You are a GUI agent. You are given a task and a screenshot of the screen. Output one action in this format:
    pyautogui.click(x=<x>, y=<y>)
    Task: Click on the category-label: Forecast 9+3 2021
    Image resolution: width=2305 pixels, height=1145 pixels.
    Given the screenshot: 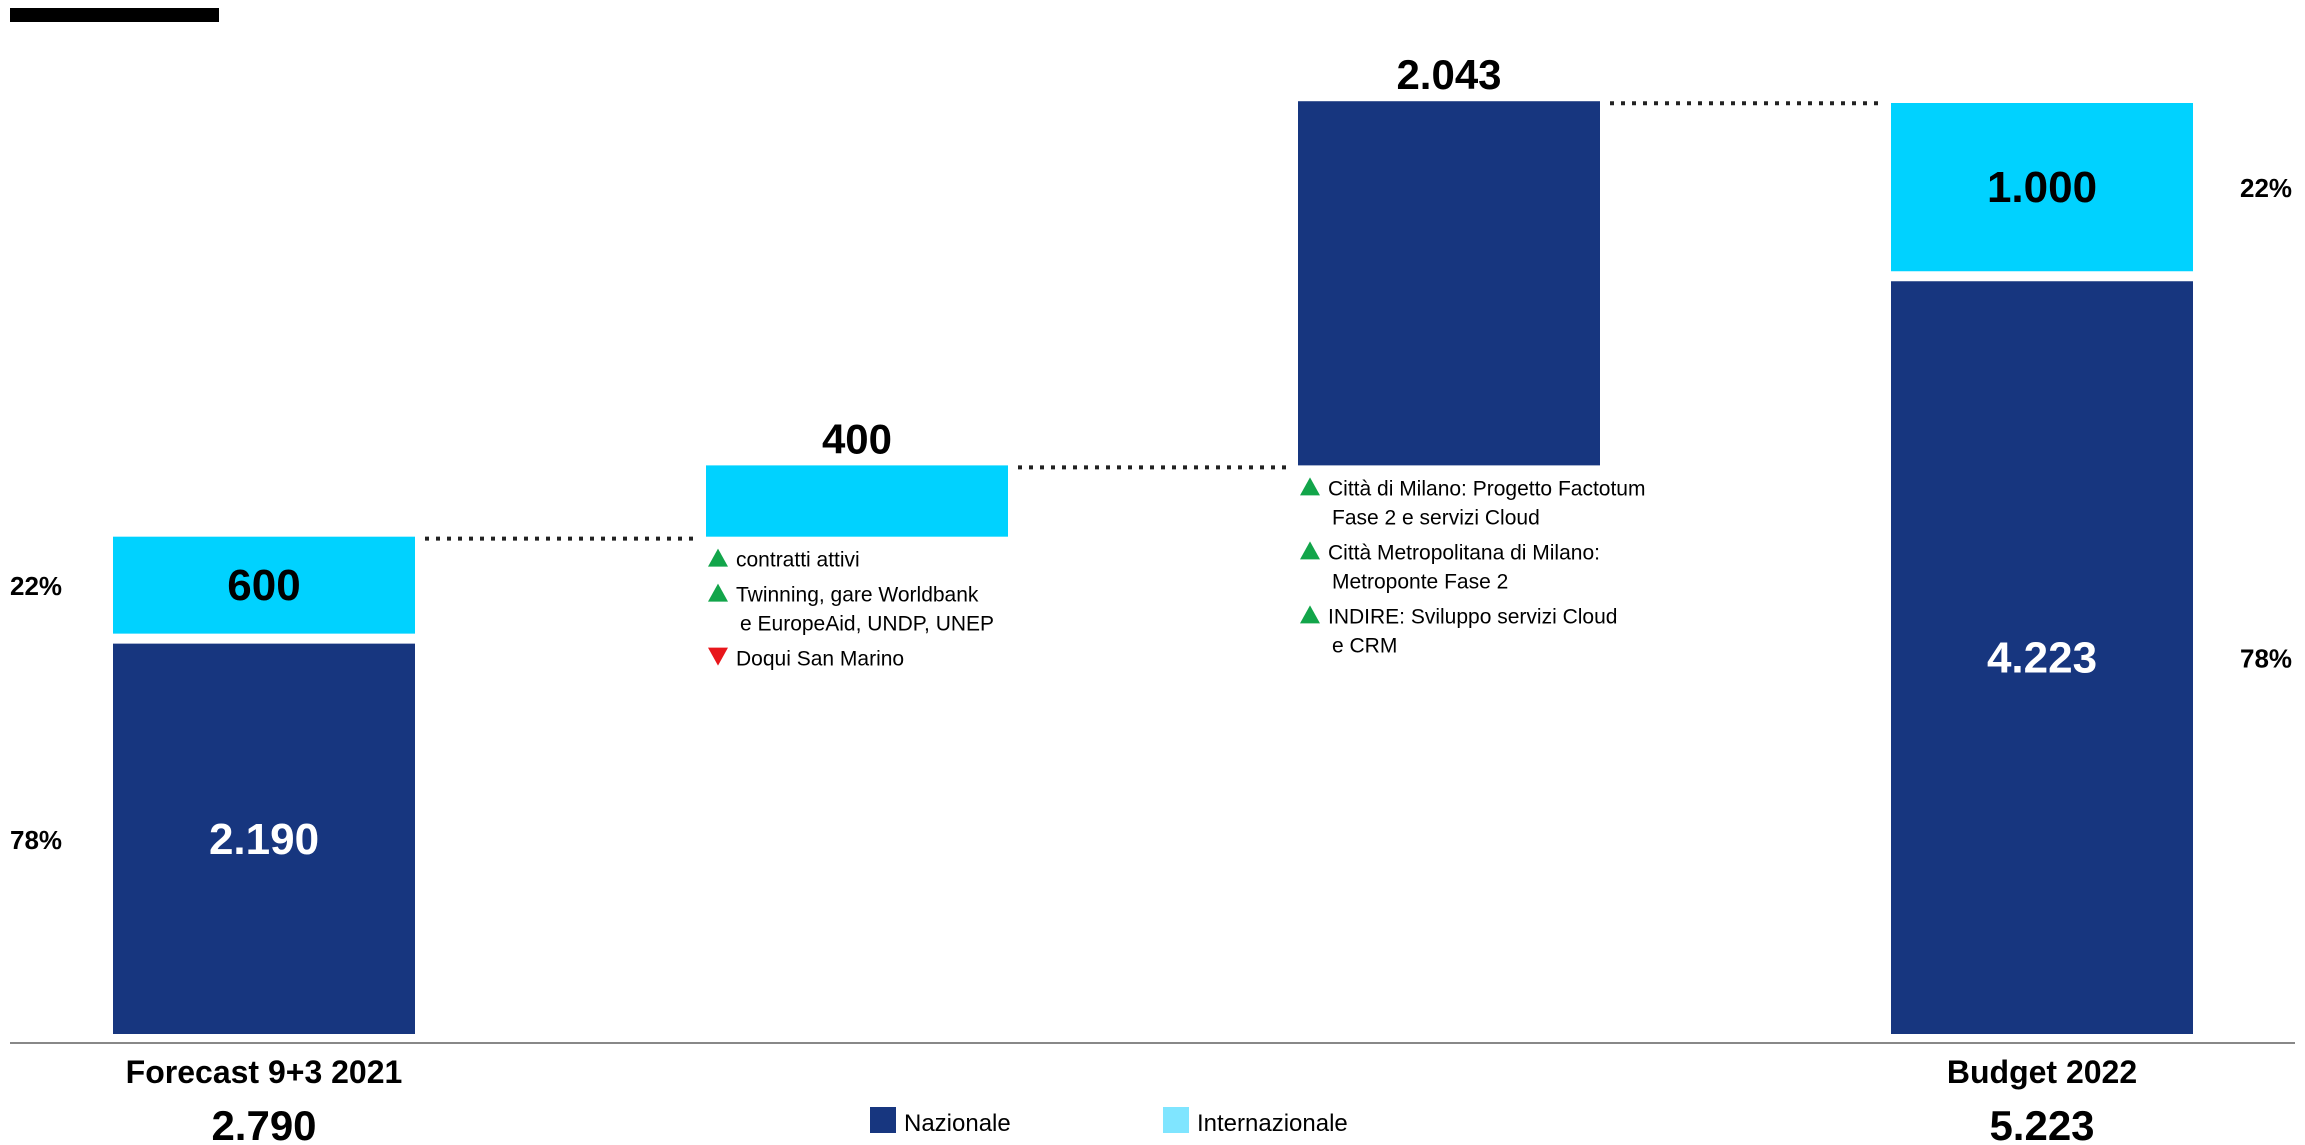 What is the action you would take?
    pyautogui.click(x=264, y=1072)
    